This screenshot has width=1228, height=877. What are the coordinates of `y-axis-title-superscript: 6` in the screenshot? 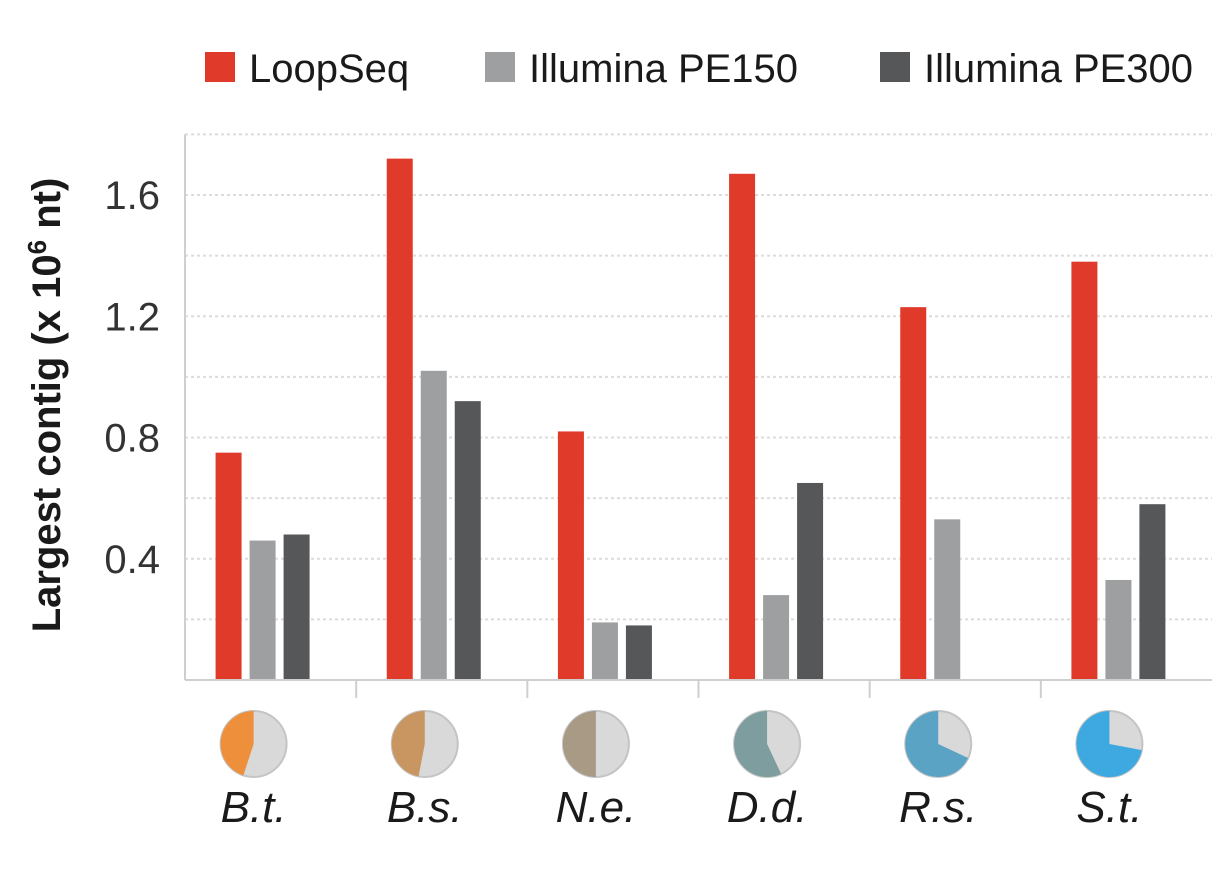 It's located at (37, 247).